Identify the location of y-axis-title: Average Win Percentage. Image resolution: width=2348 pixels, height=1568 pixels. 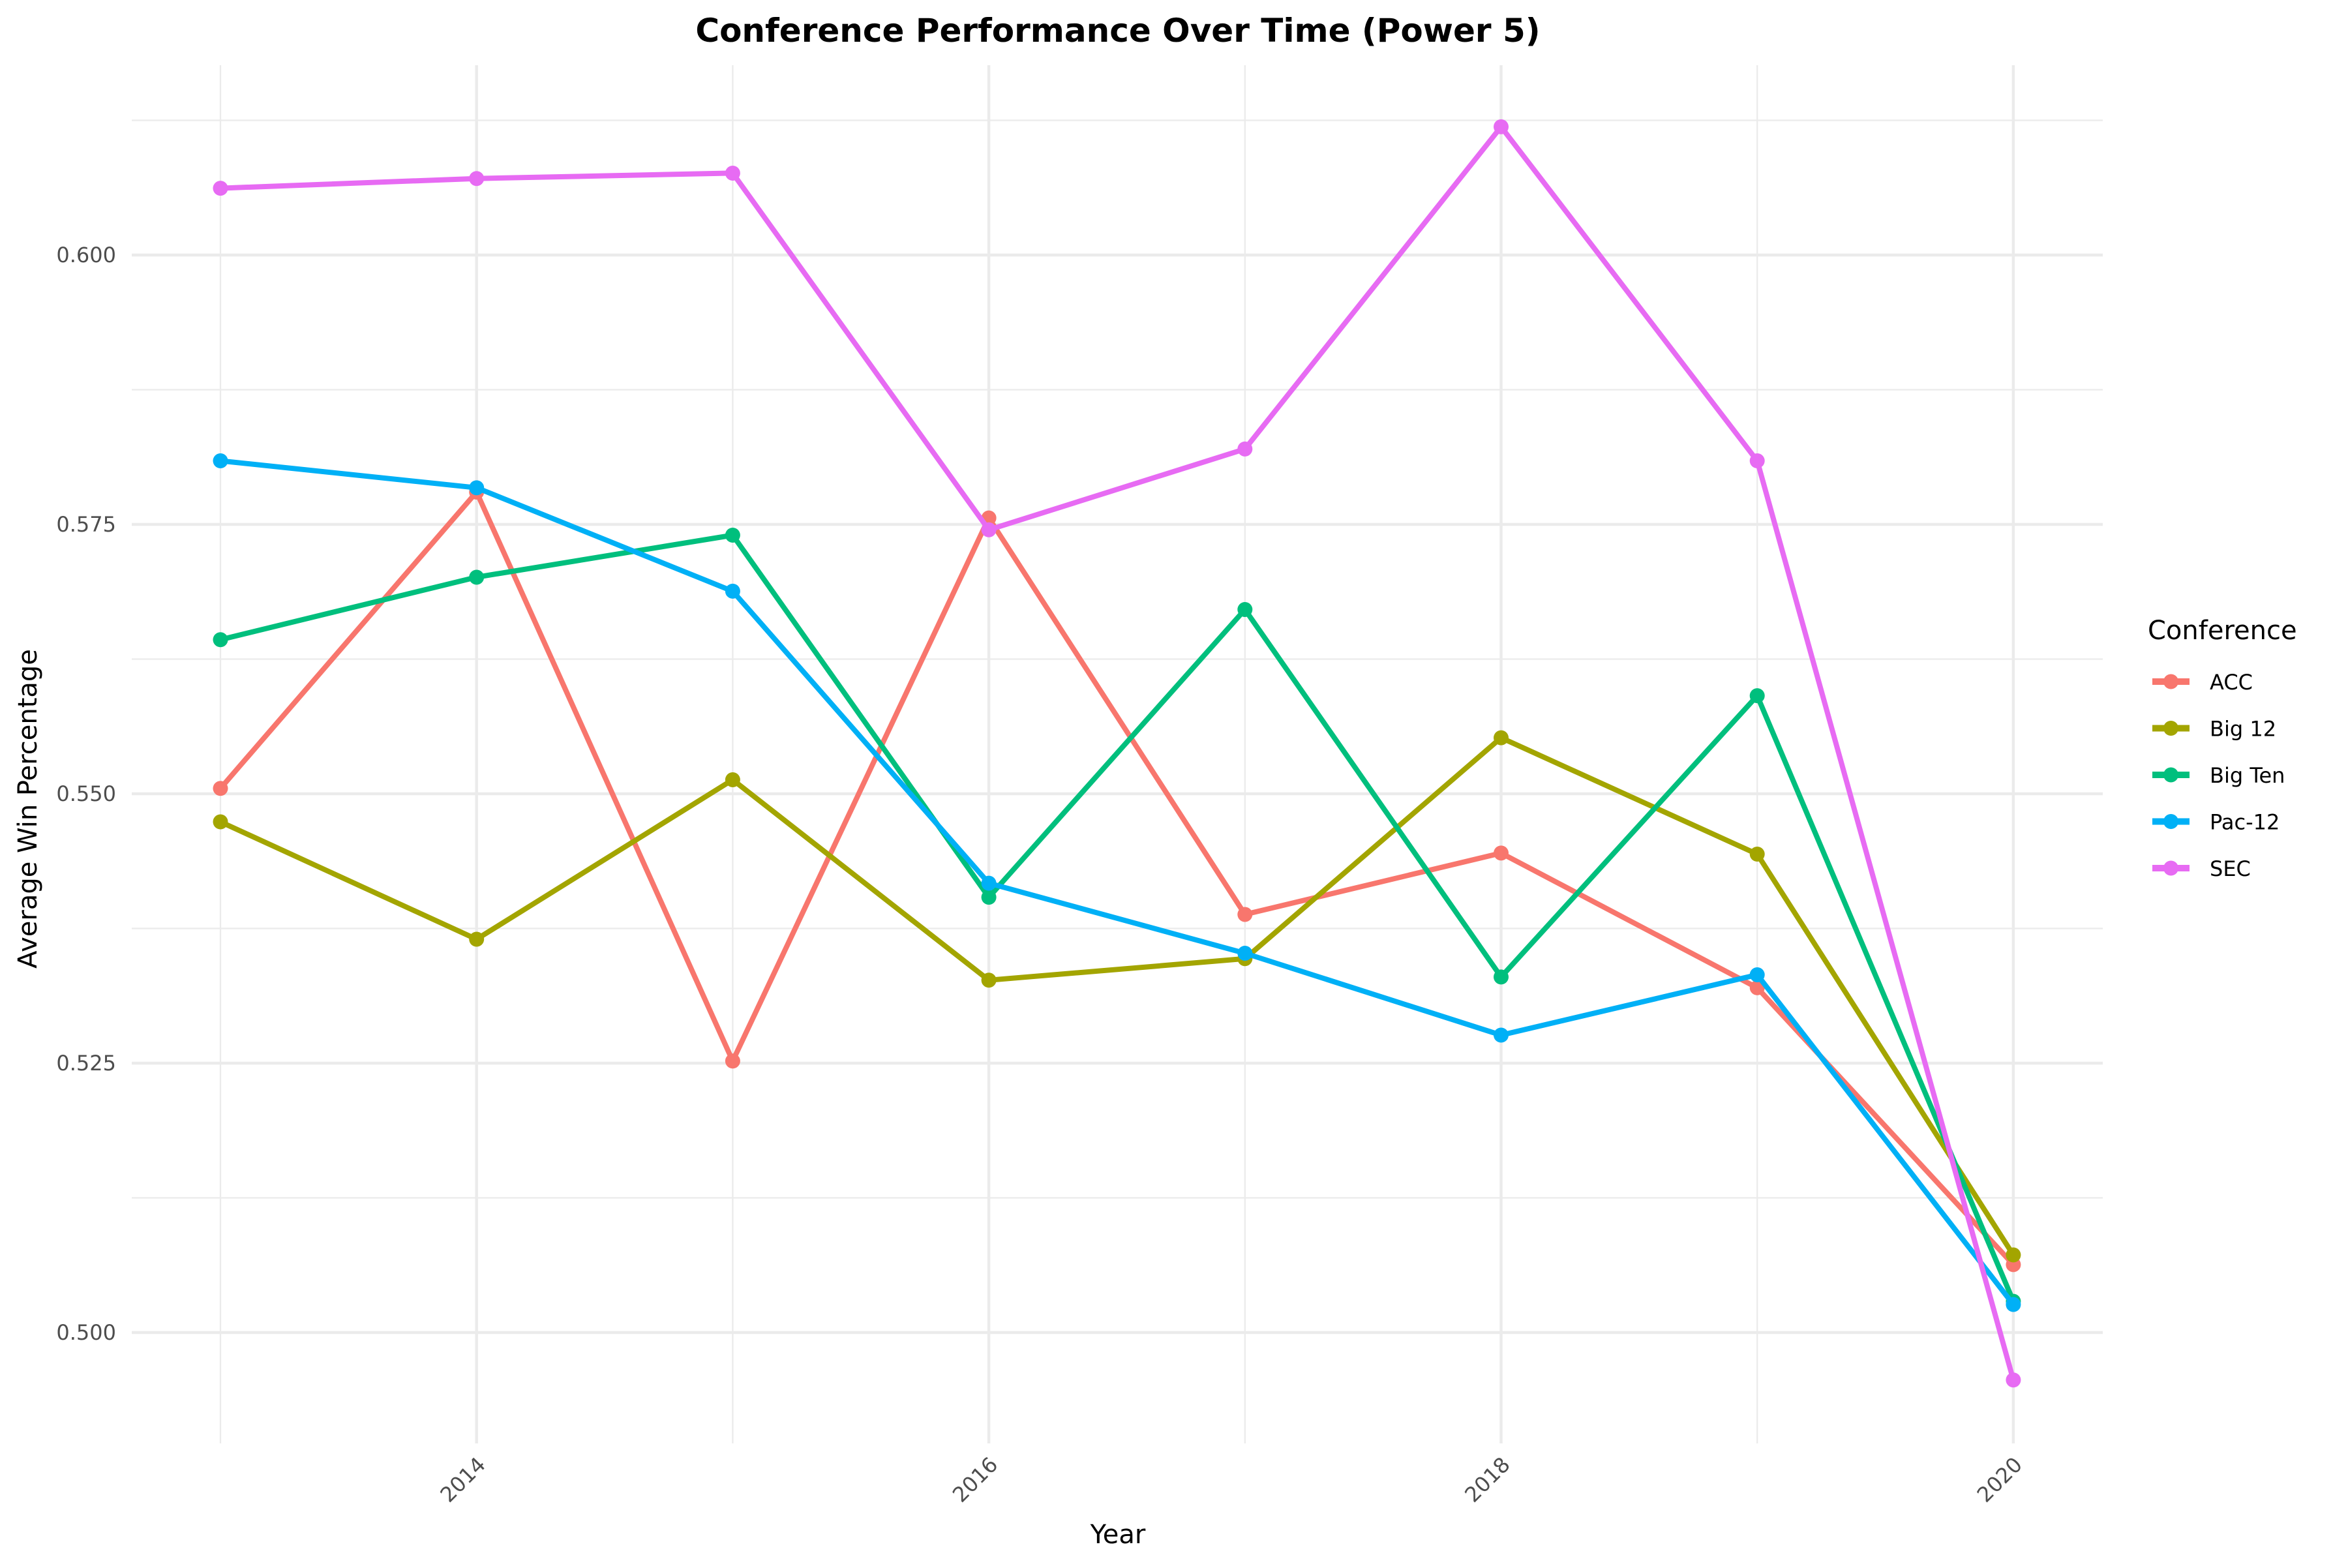
(28, 809).